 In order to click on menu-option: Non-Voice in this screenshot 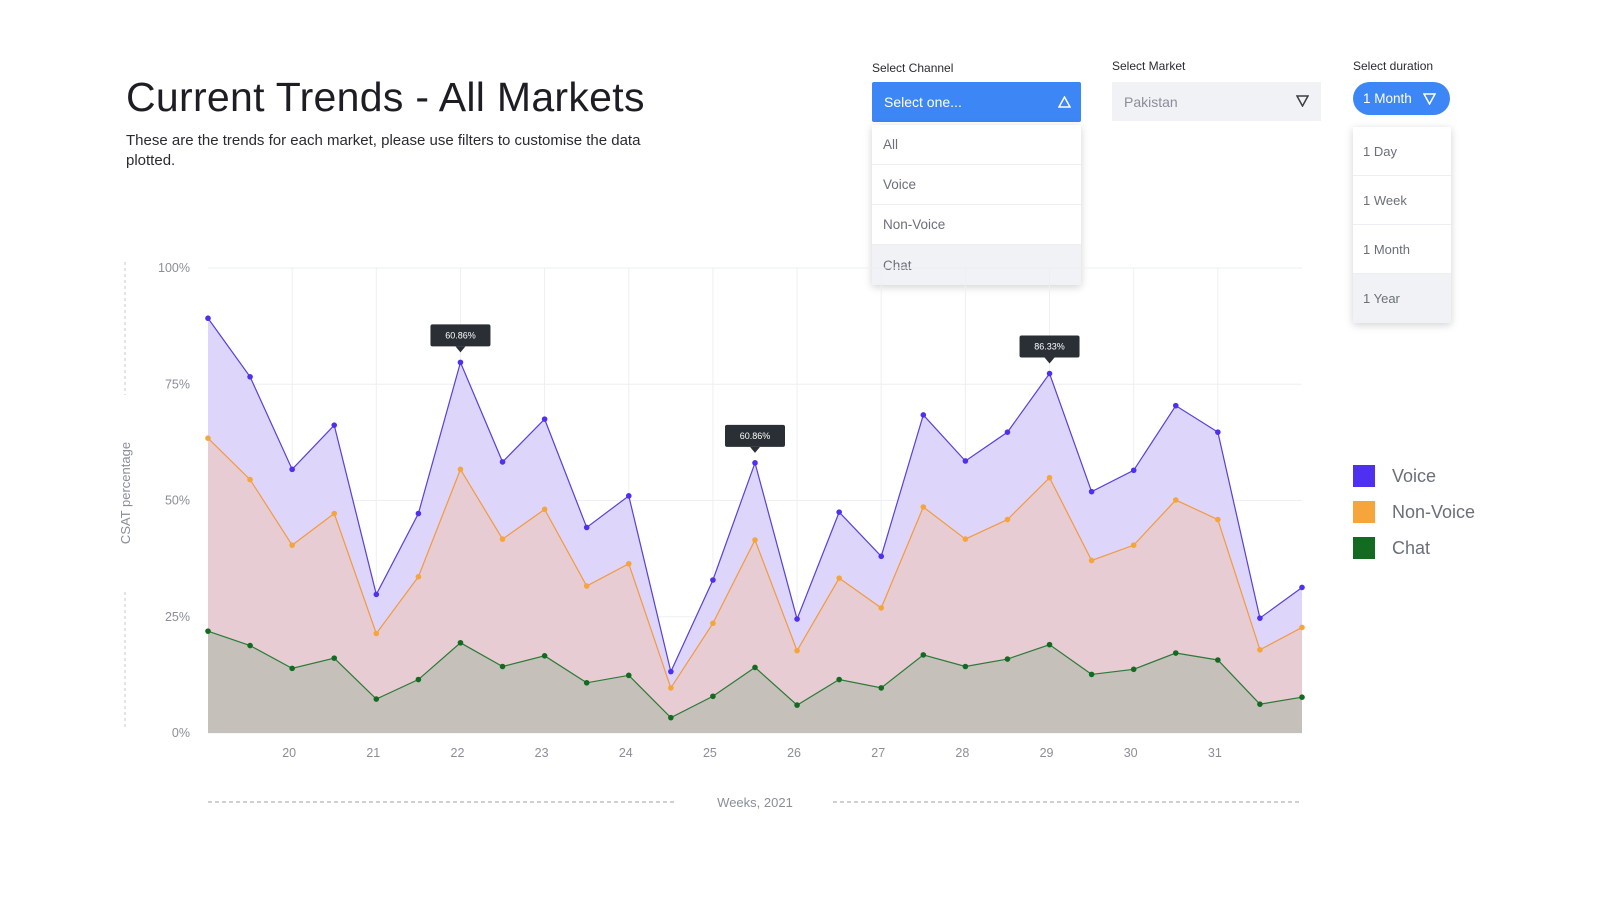, I will do `click(976, 225)`.